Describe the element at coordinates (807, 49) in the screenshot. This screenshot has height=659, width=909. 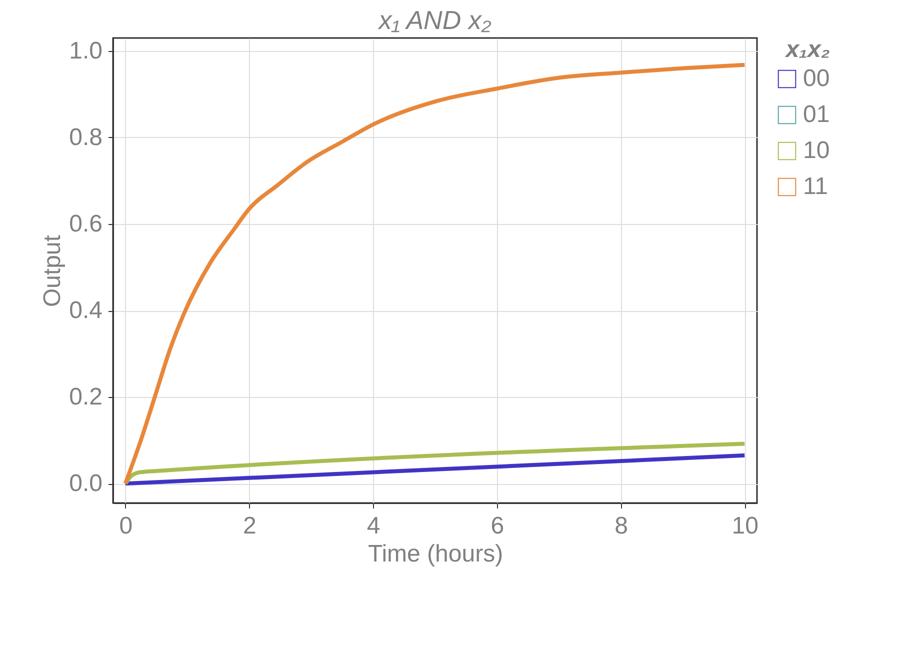
I see `legend-title: x₁x₂` at that location.